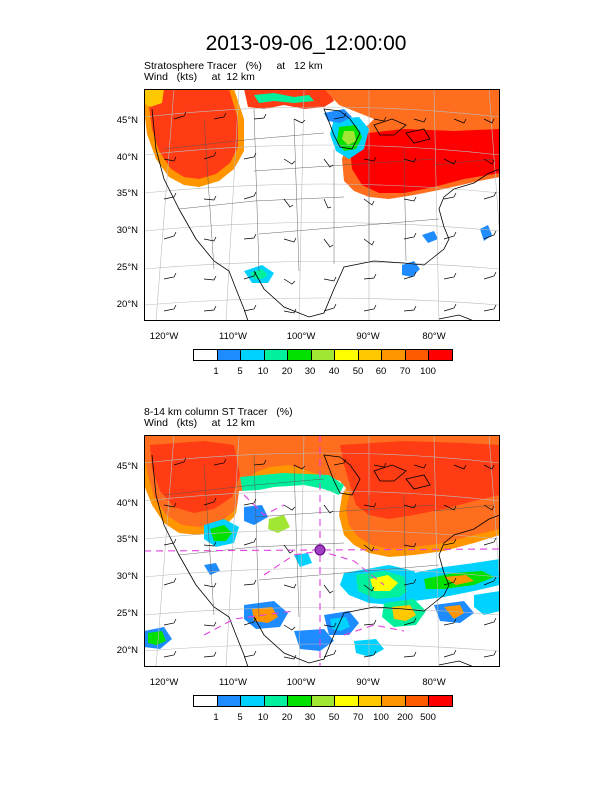 The height and width of the screenshot is (792, 612). I want to click on panel1-lat-20: 20°N, so click(127, 304).